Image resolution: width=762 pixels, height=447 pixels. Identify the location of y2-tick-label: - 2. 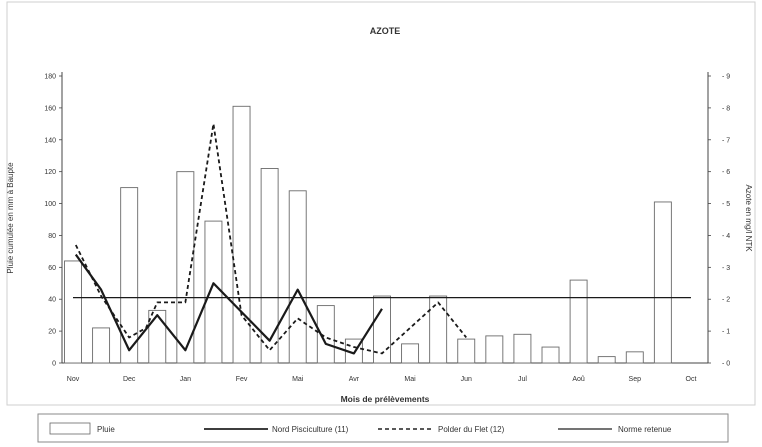
(726, 300).